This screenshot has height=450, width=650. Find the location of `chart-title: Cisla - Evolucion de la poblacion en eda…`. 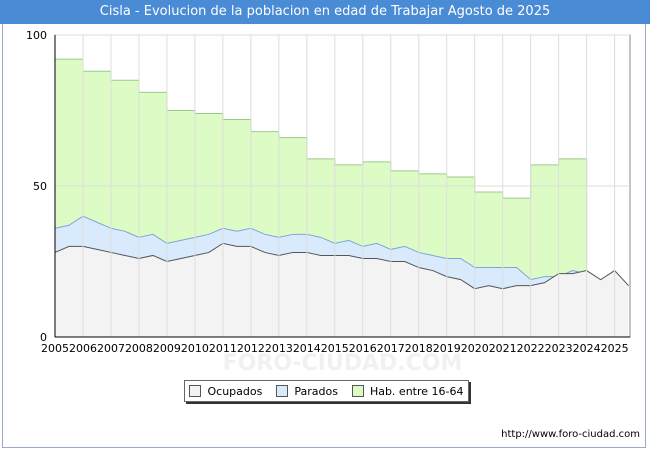

chart-title: Cisla - Evolucion de la poblacion en eda… is located at coordinates (325, 12).